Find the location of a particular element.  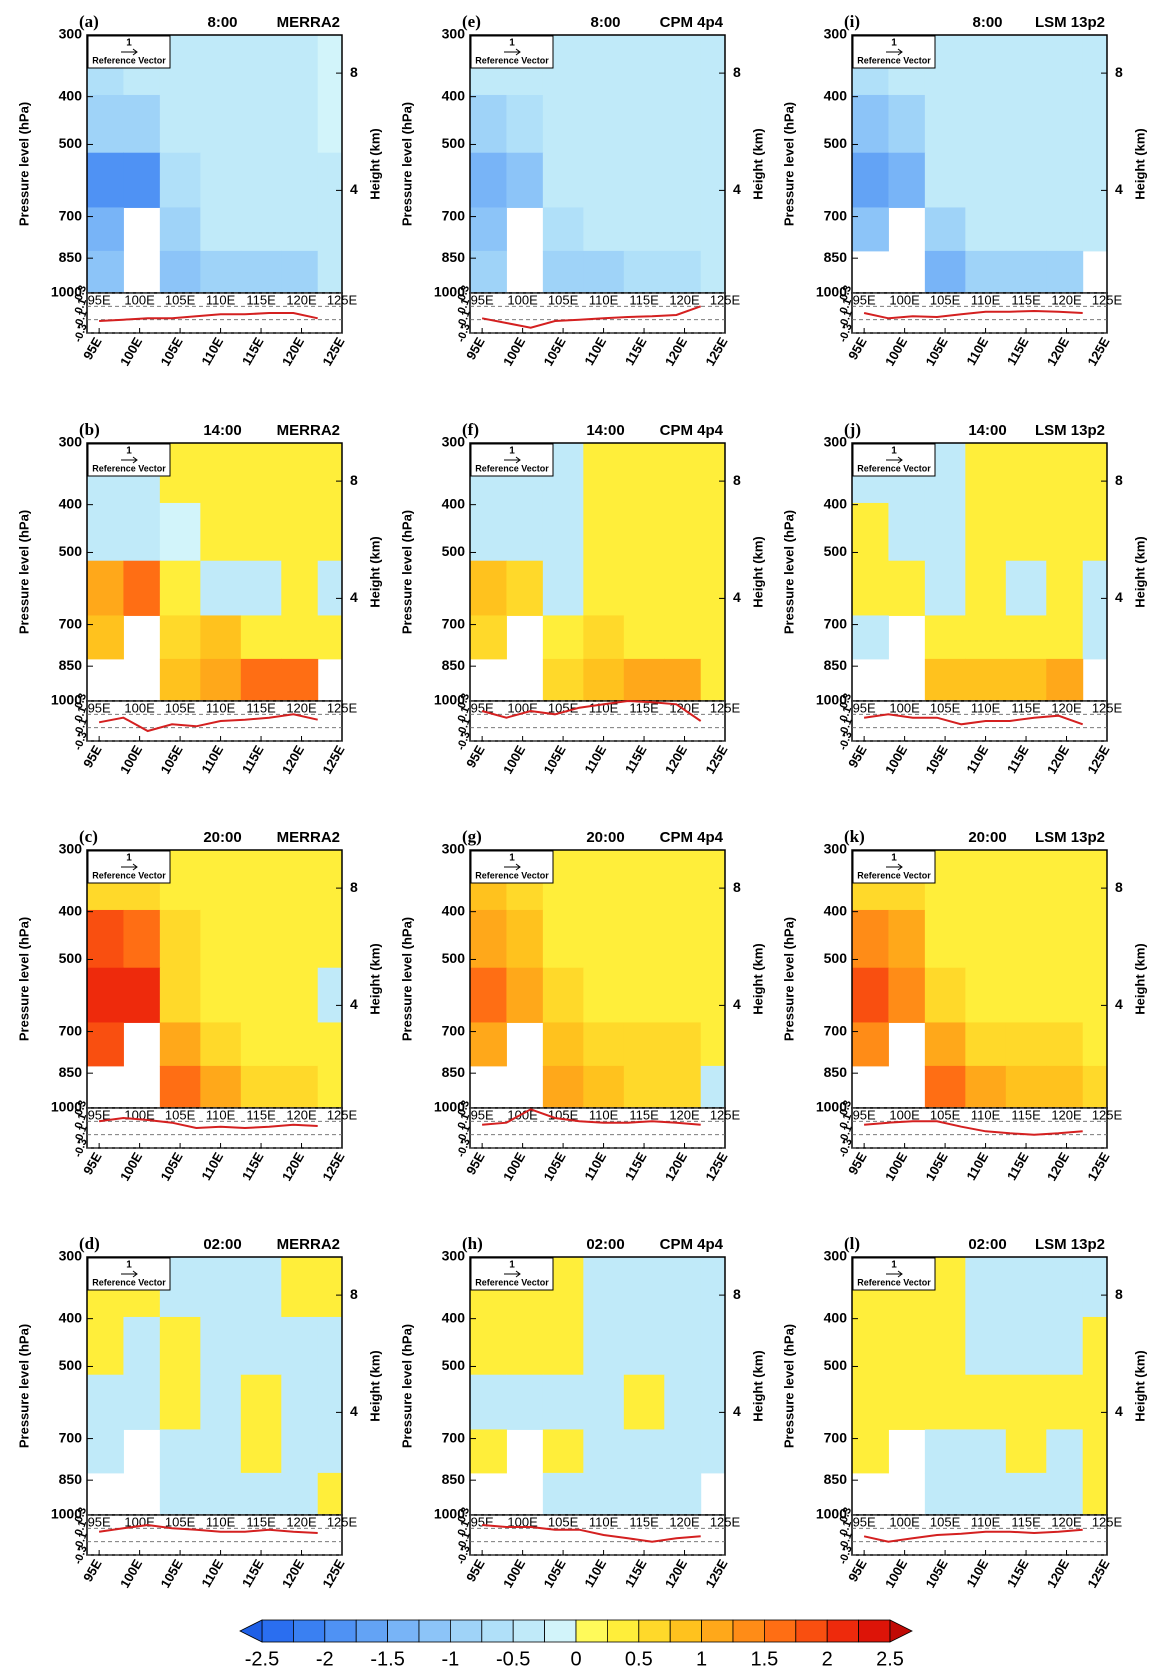

line-series is located at coordinates (973, 314).